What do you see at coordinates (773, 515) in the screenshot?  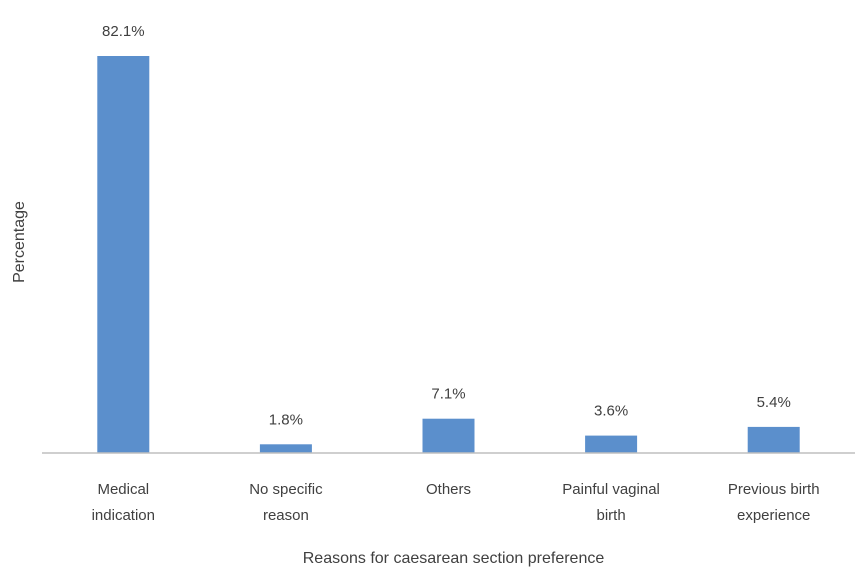 I see `category-label-line: experience` at bounding box center [773, 515].